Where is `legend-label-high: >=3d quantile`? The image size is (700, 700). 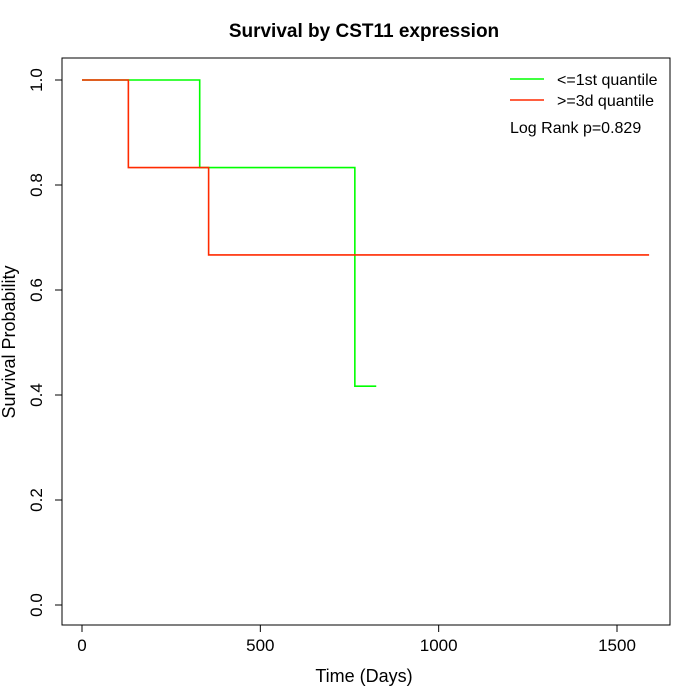 legend-label-high: >=3d quantile is located at coordinates (605, 101).